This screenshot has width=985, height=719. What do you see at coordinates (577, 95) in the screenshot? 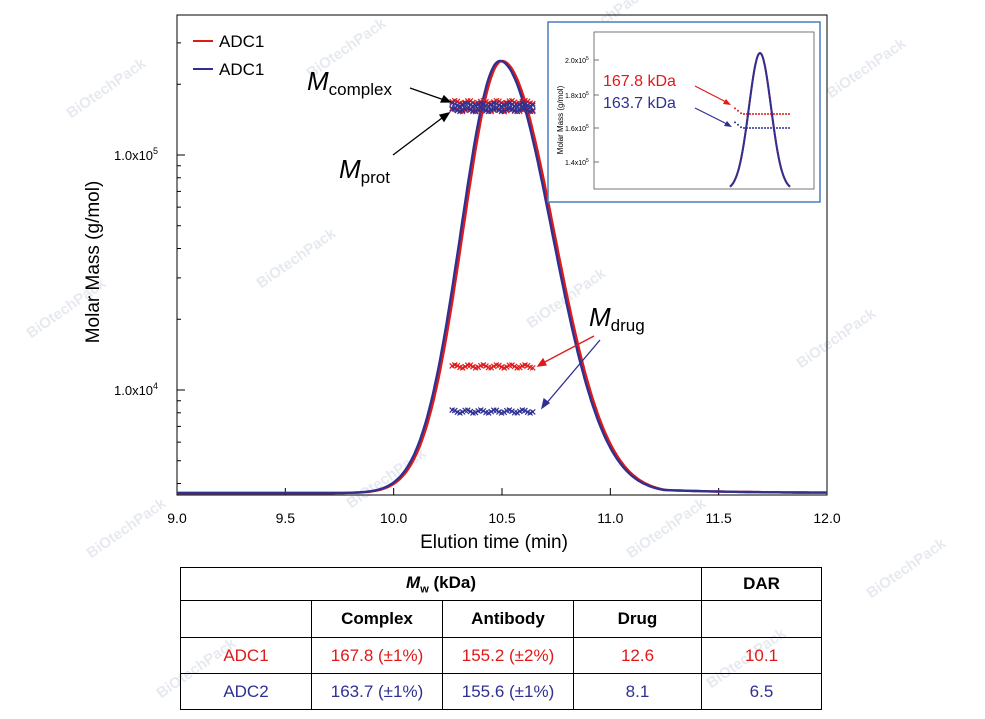
I see `inset-y-tick-label: 1.8x10⁵` at bounding box center [577, 95].